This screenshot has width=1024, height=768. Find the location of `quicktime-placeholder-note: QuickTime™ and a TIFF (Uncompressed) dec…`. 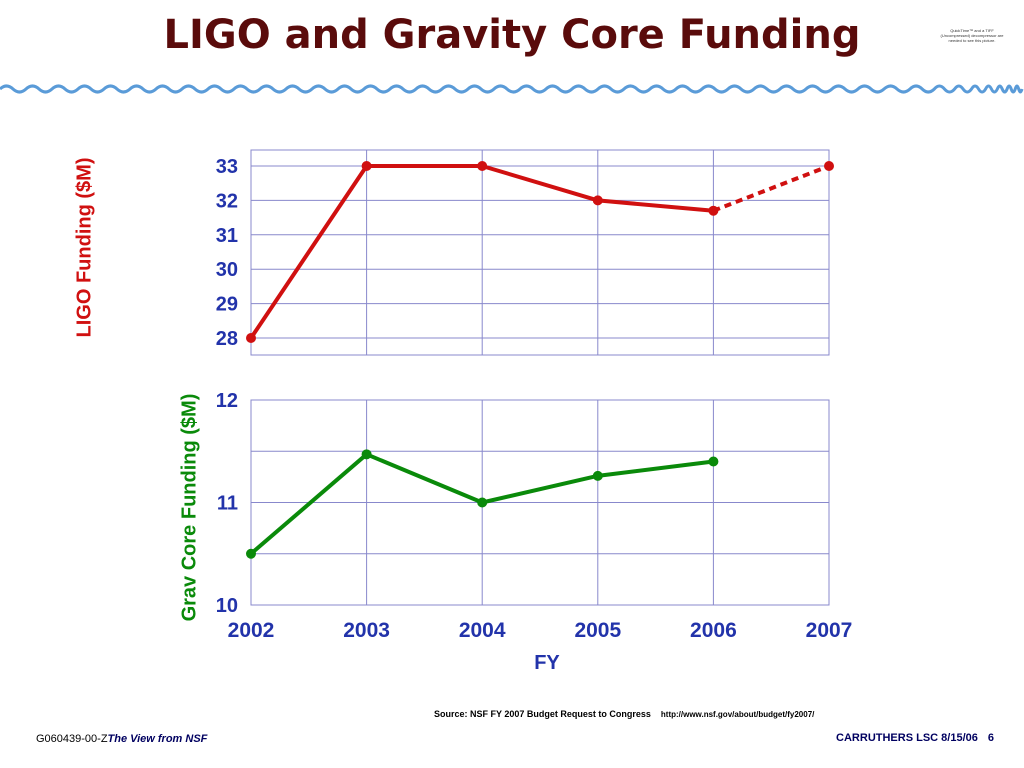

quicktime-placeholder-note: QuickTime™ and a TIFF (Uncompressed) dec… is located at coordinates (972, 35).